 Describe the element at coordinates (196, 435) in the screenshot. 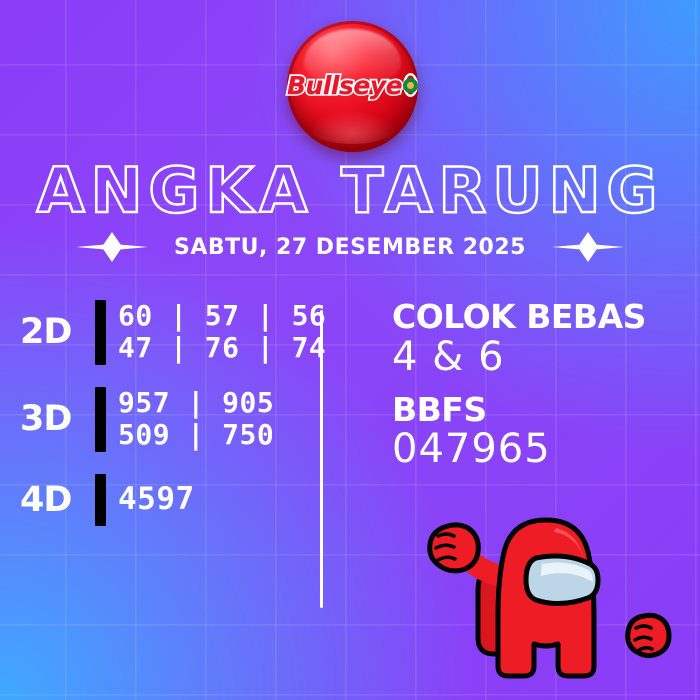

I see `prediction-values-3d-line2: 509 | 750` at that location.